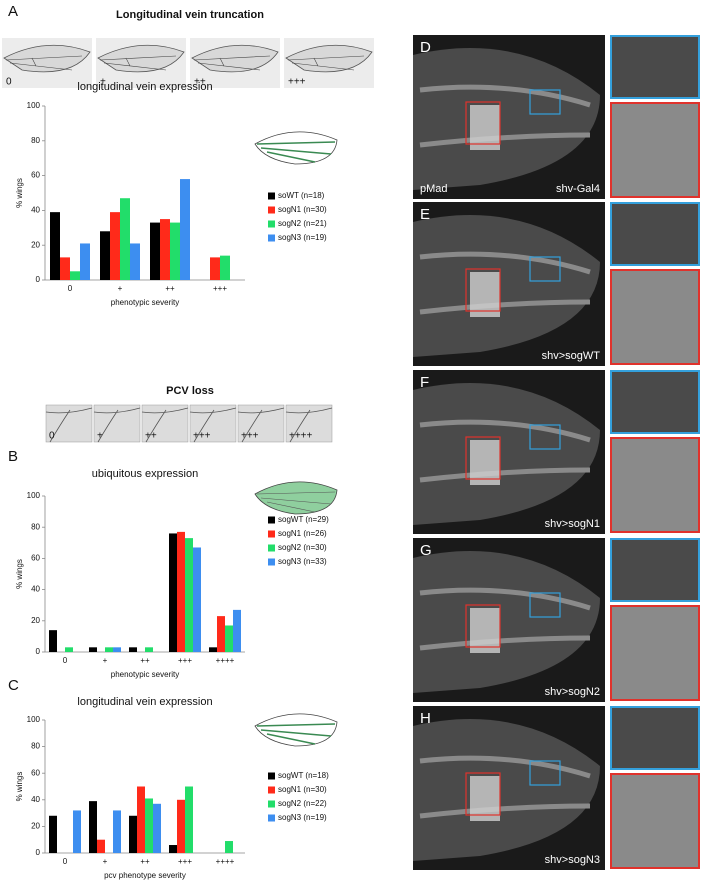  Describe the element at coordinates (578, 189) in the screenshot. I see `image-label: shv-Gal4` at that location.